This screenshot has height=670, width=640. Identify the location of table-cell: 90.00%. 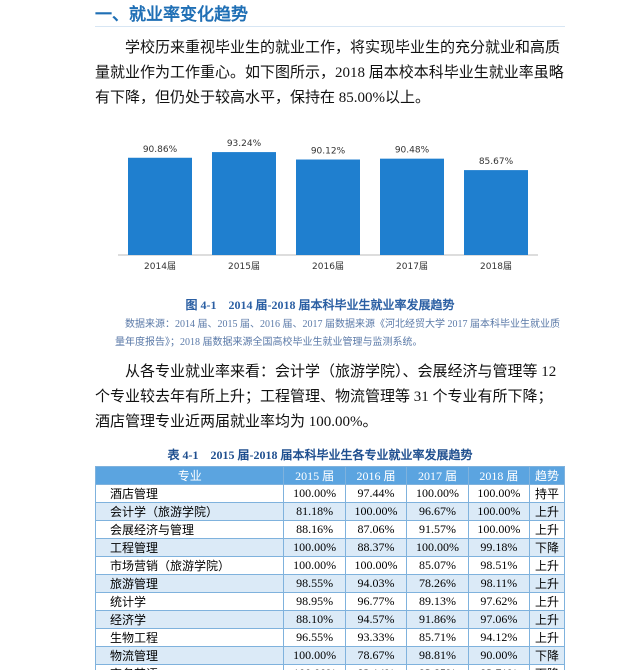
(499, 655).